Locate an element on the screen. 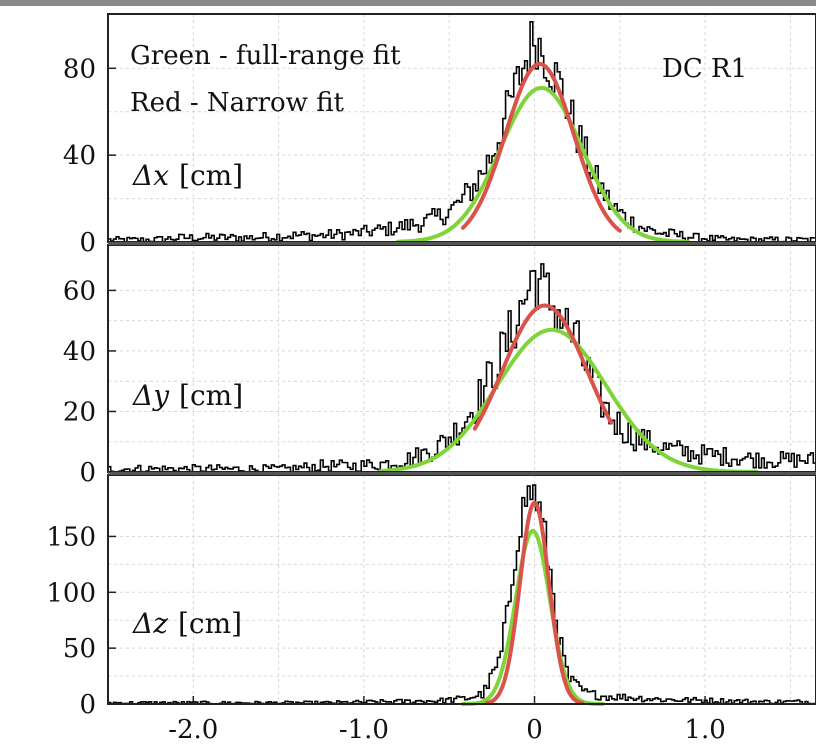 The width and height of the screenshot is (816, 745). y-tick-label: 100 is located at coordinates (71, 593).